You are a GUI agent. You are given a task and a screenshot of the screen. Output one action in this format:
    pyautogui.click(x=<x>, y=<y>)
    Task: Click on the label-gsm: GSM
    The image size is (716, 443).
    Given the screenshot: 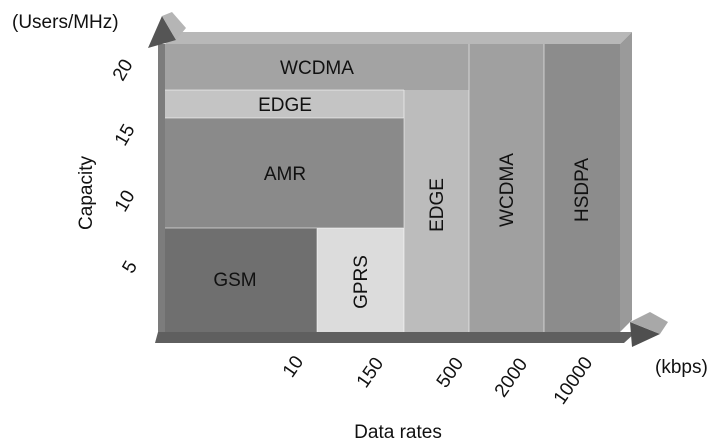 What is the action you would take?
    pyautogui.click(x=234, y=280)
    